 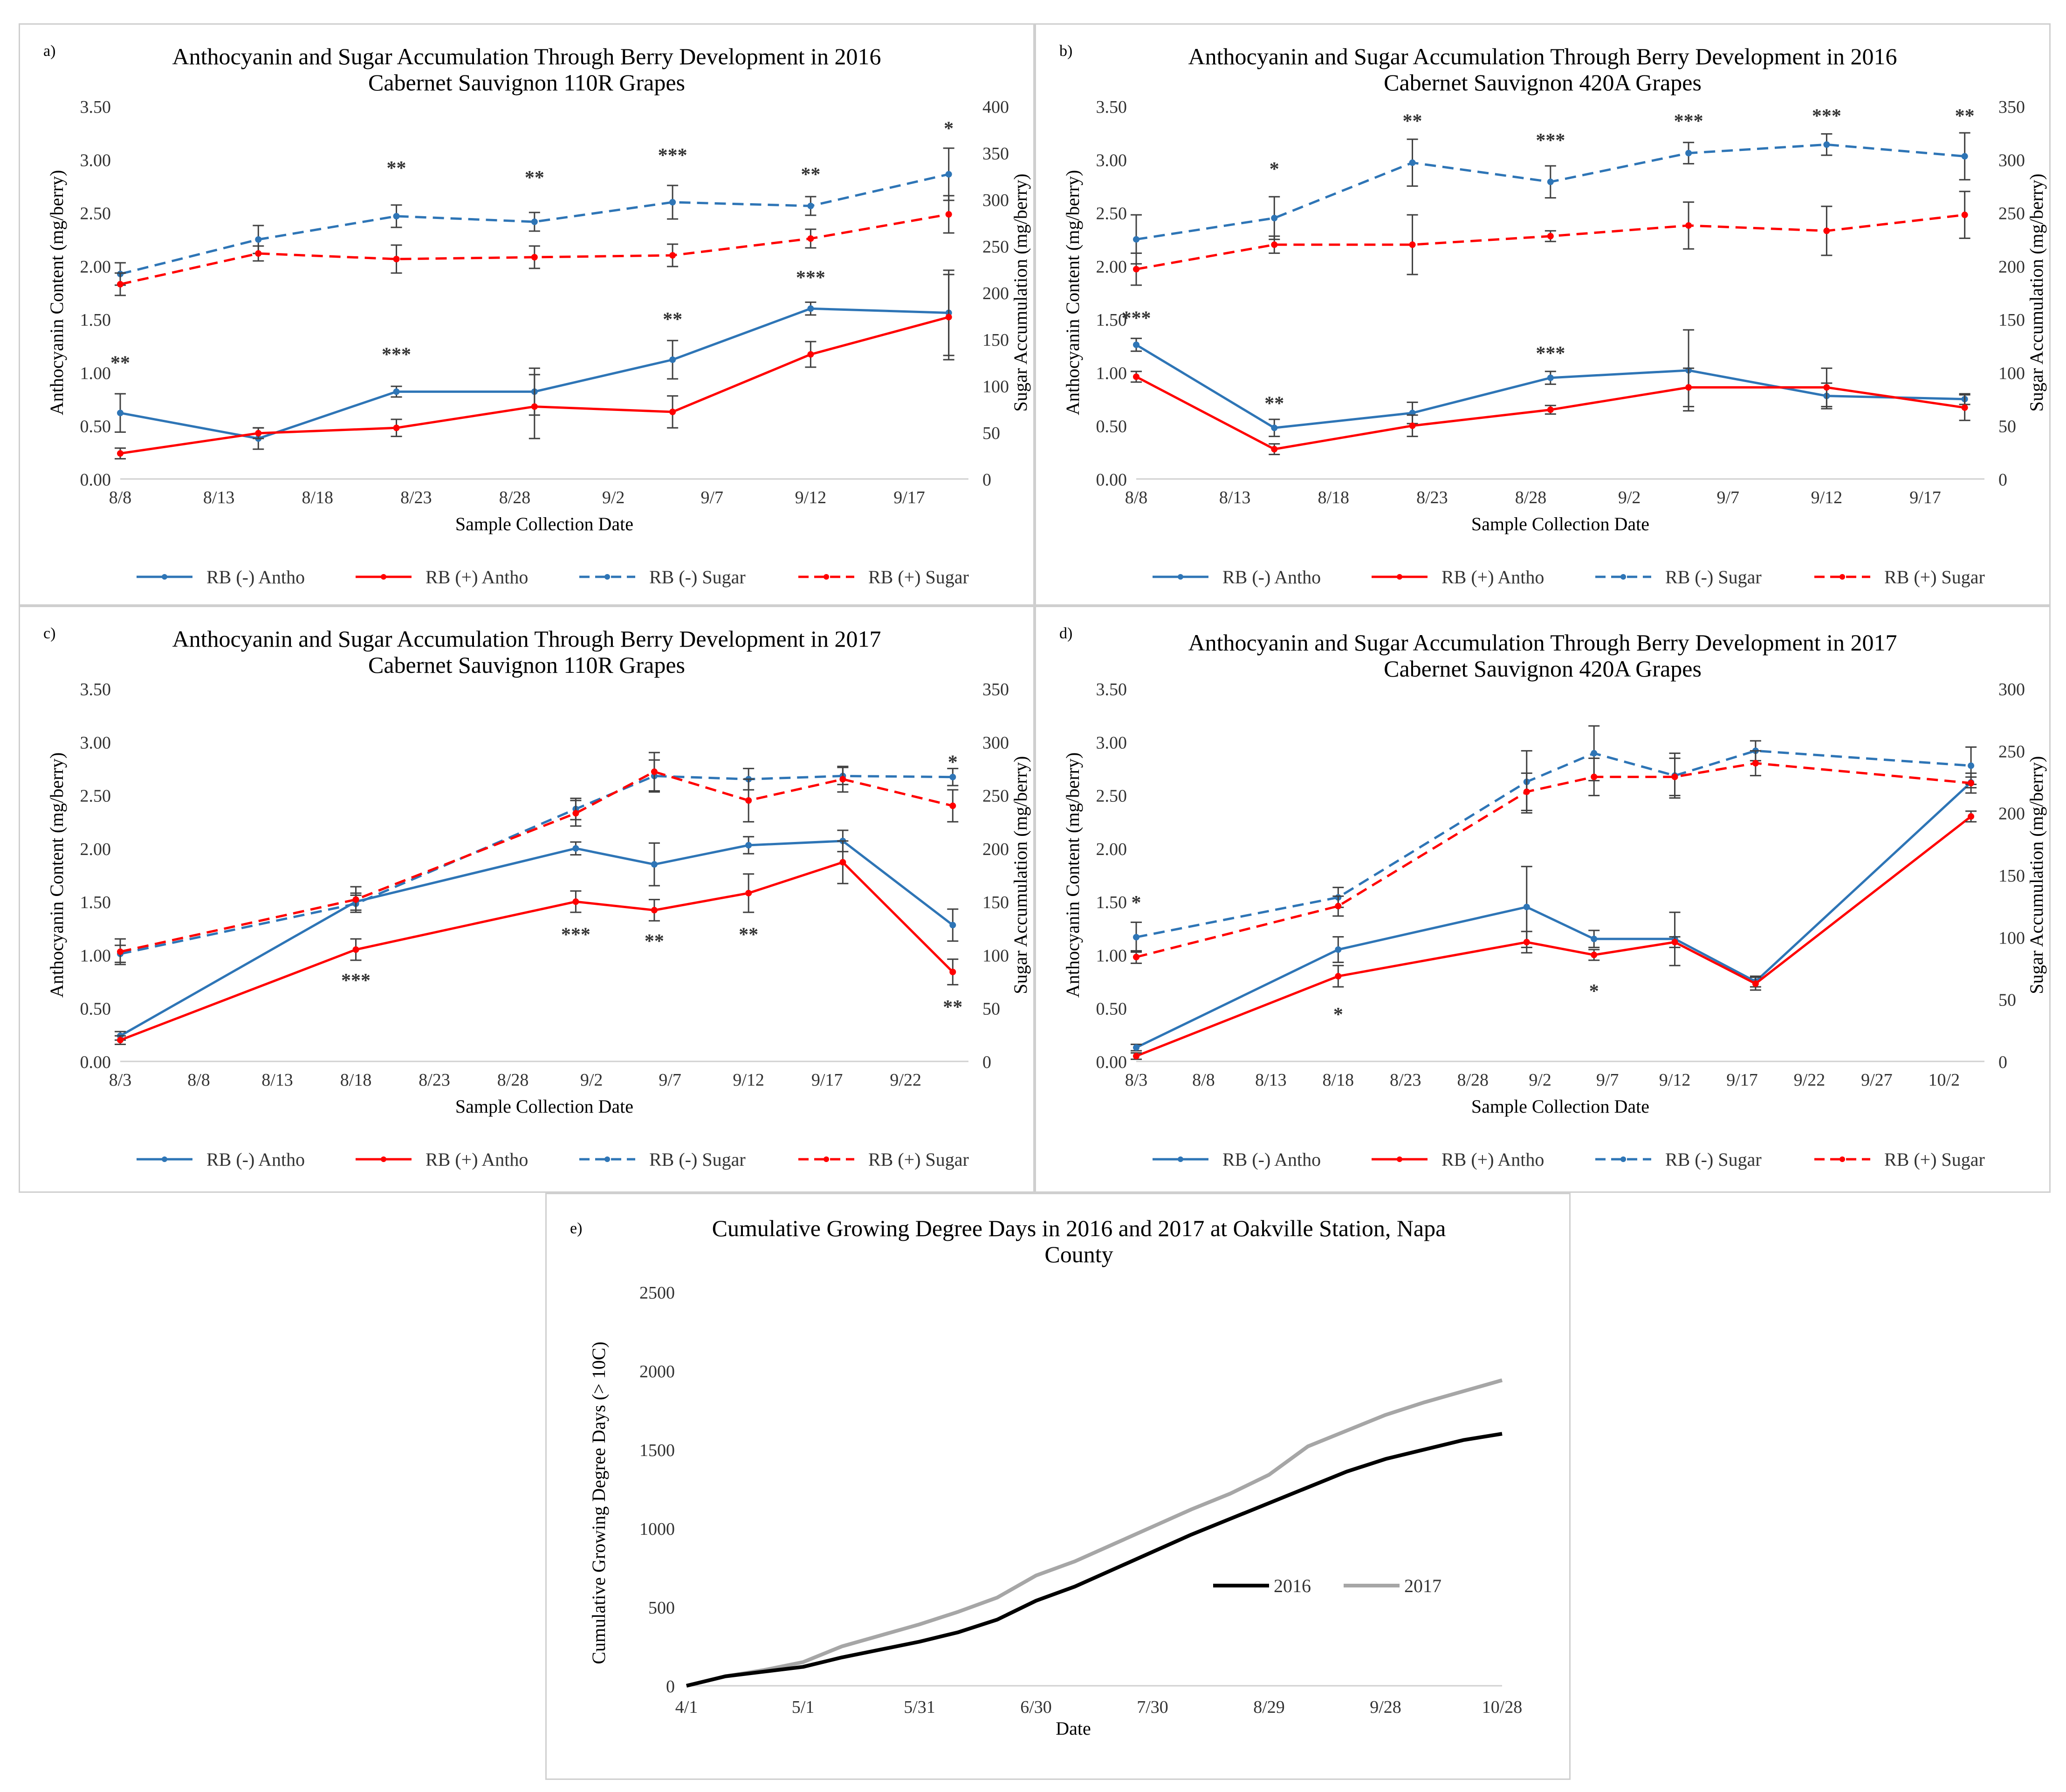 I want to click on x-axis-title: Date, so click(x=1073, y=1728).